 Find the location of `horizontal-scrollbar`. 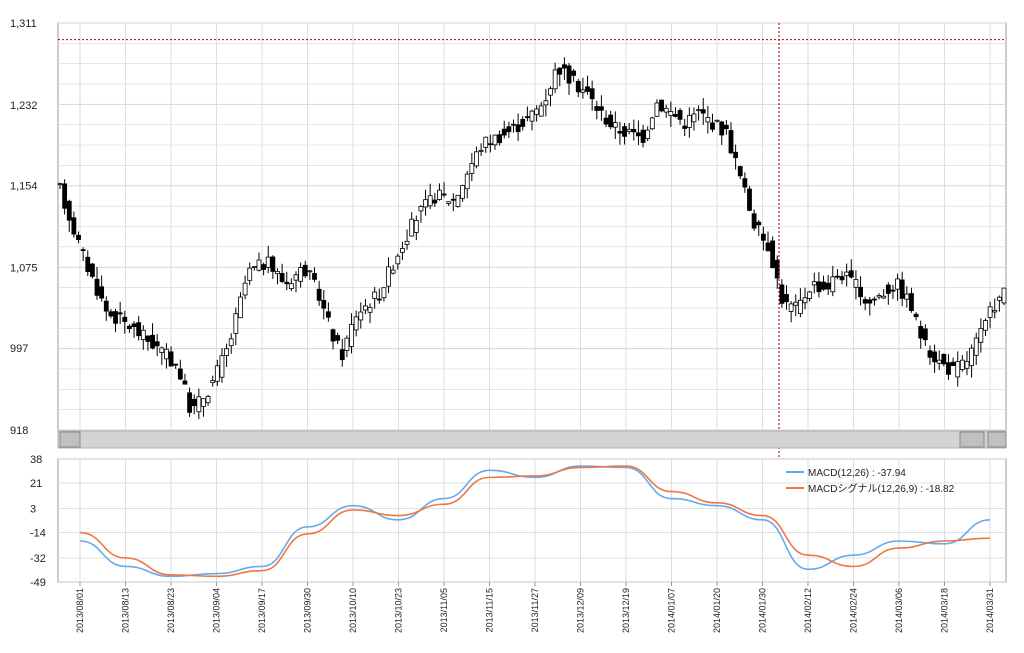

horizontal-scrollbar is located at coordinates (532, 439).